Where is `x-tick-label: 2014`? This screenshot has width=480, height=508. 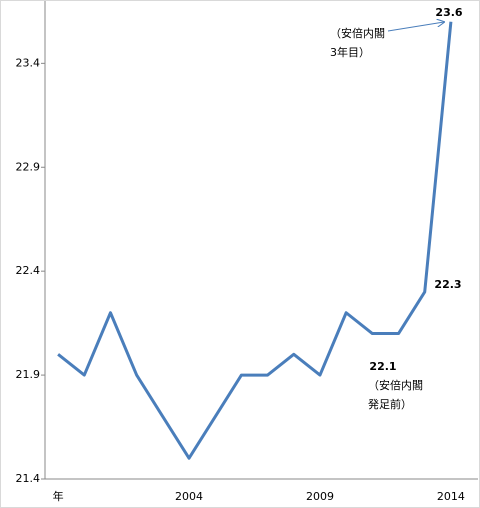
x-tick-label: 2014 is located at coordinates (451, 496).